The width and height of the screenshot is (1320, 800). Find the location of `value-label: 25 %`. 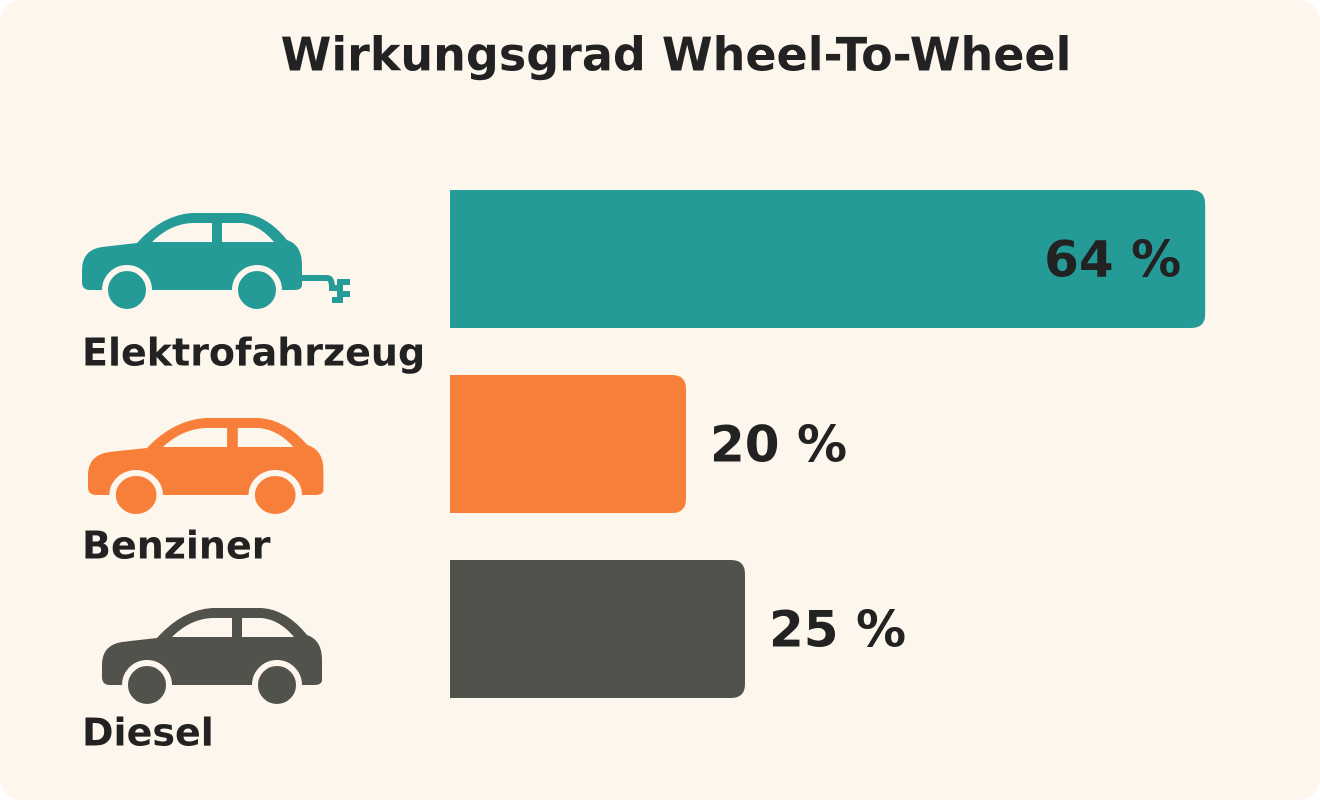

value-label: 25 % is located at coordinates (837, 630).